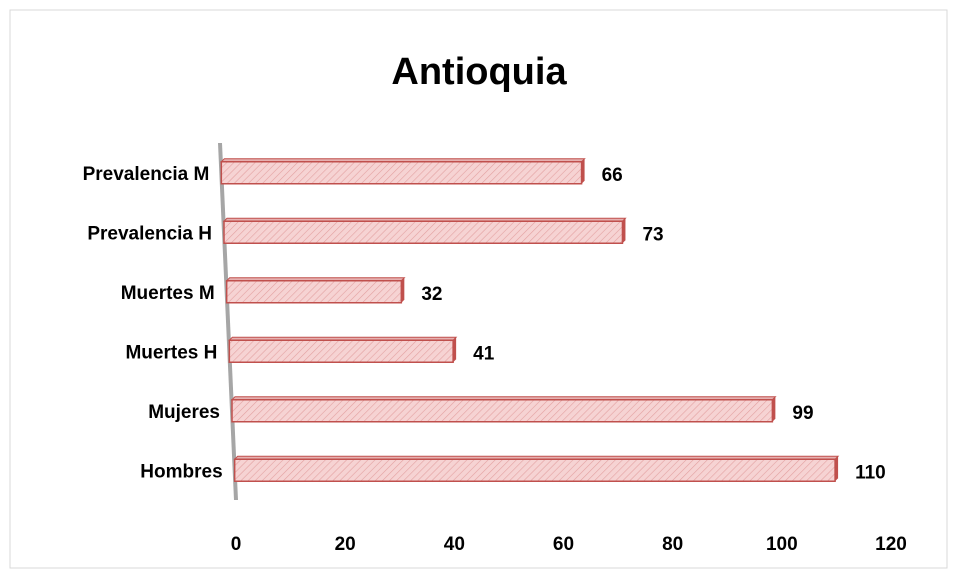 The height and width of the screenshot is (579, 958). What do you see at coordinates (431, 294) in the screenshot?
I see `data-label: 32` at bounding box center [431, 294].